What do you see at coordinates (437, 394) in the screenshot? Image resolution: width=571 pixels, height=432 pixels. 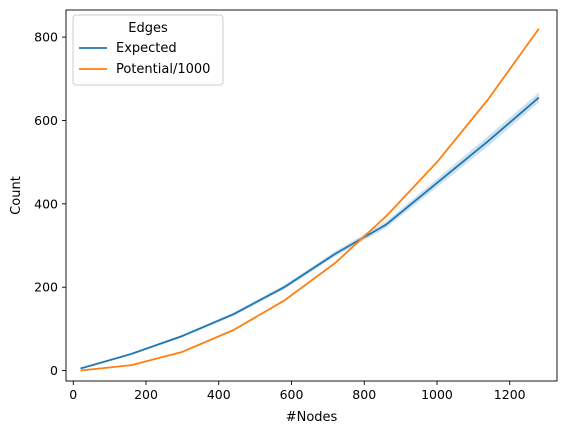 I see `x-tick-label: 1000` at bounding box center [437, 394].